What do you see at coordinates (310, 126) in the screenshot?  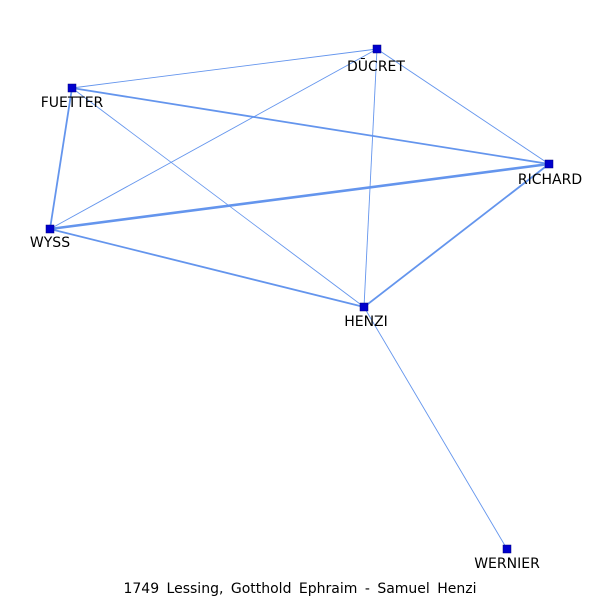 I see `edge-fuetter-richard` at bounding box center [310, 126].